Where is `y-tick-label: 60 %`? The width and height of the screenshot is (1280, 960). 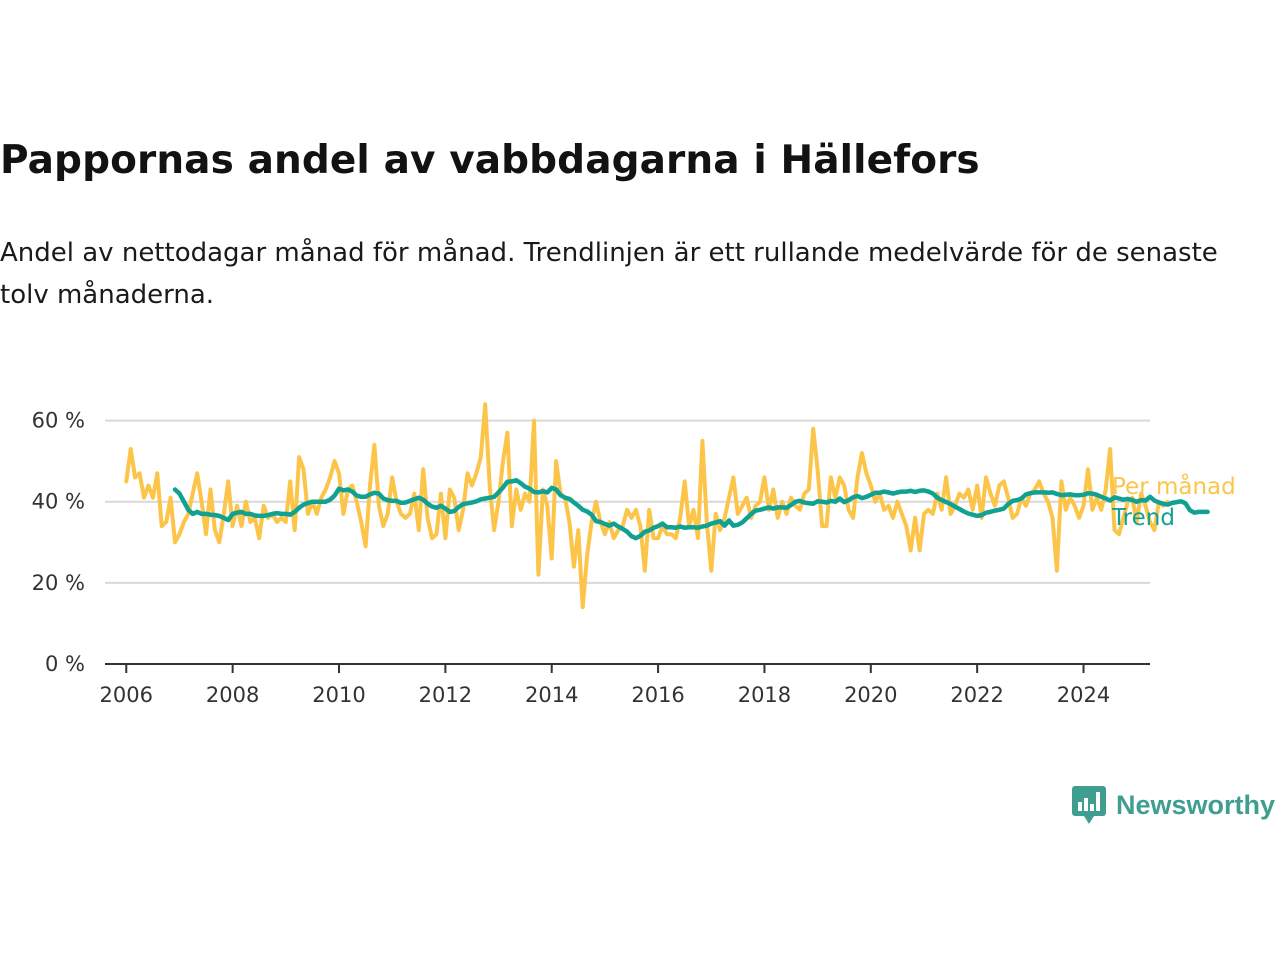 y-tick-label: 60 % is located at coordinates (58, 421).